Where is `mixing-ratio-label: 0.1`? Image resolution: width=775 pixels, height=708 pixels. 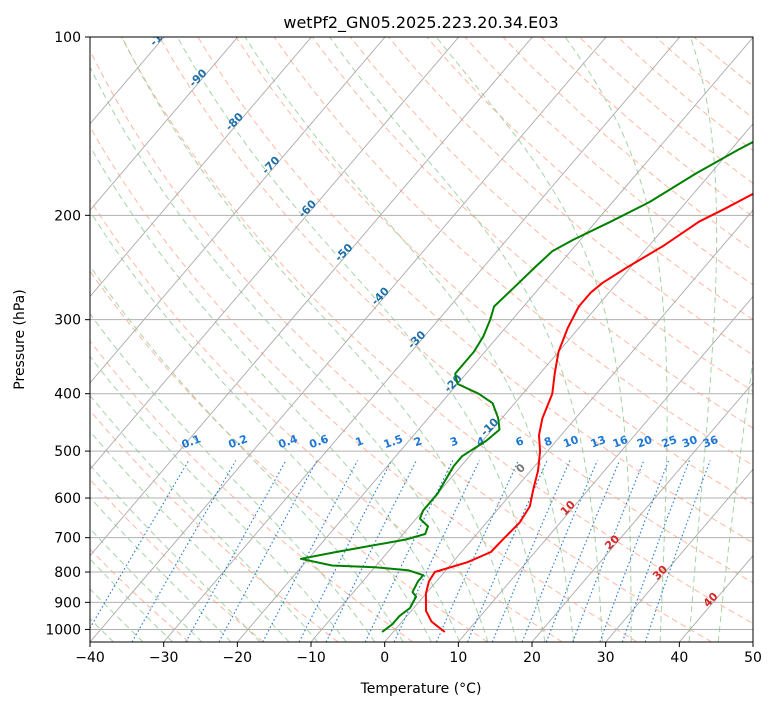
mixing-ratio-label: 0.1 is located at coordinates (191, 441).